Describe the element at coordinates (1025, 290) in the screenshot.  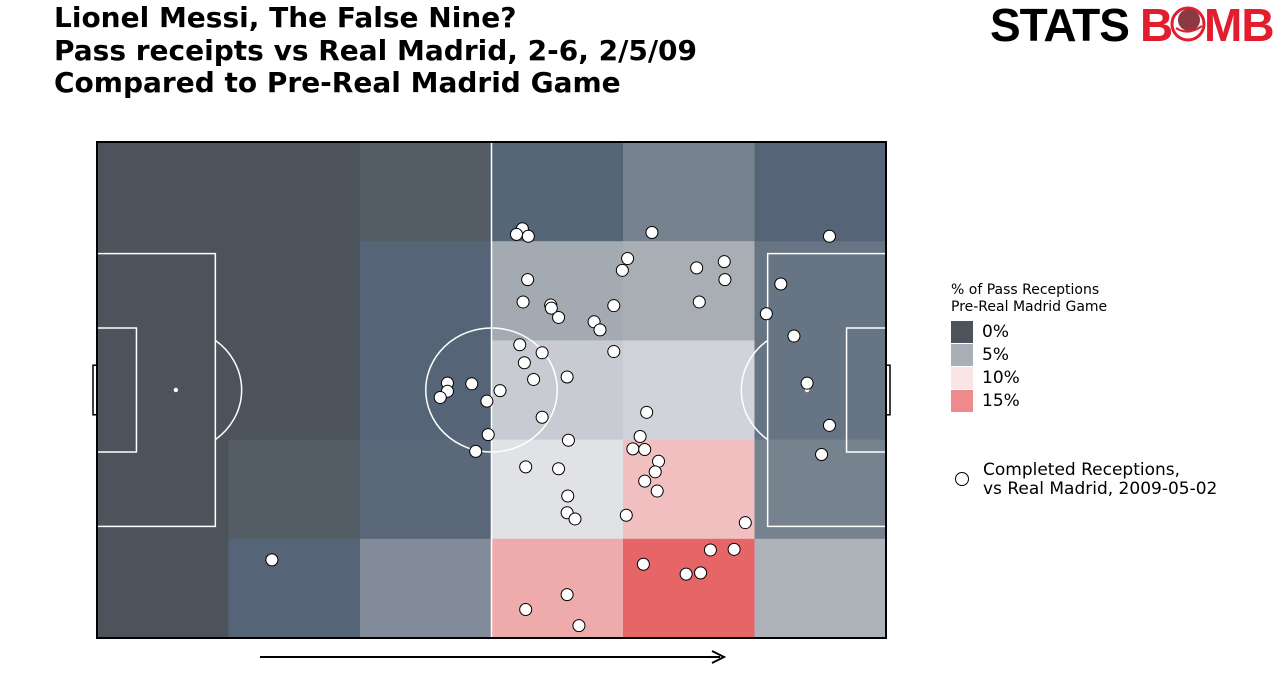
I see `legend-title-line-1: % of Pass Receptions` at that location.